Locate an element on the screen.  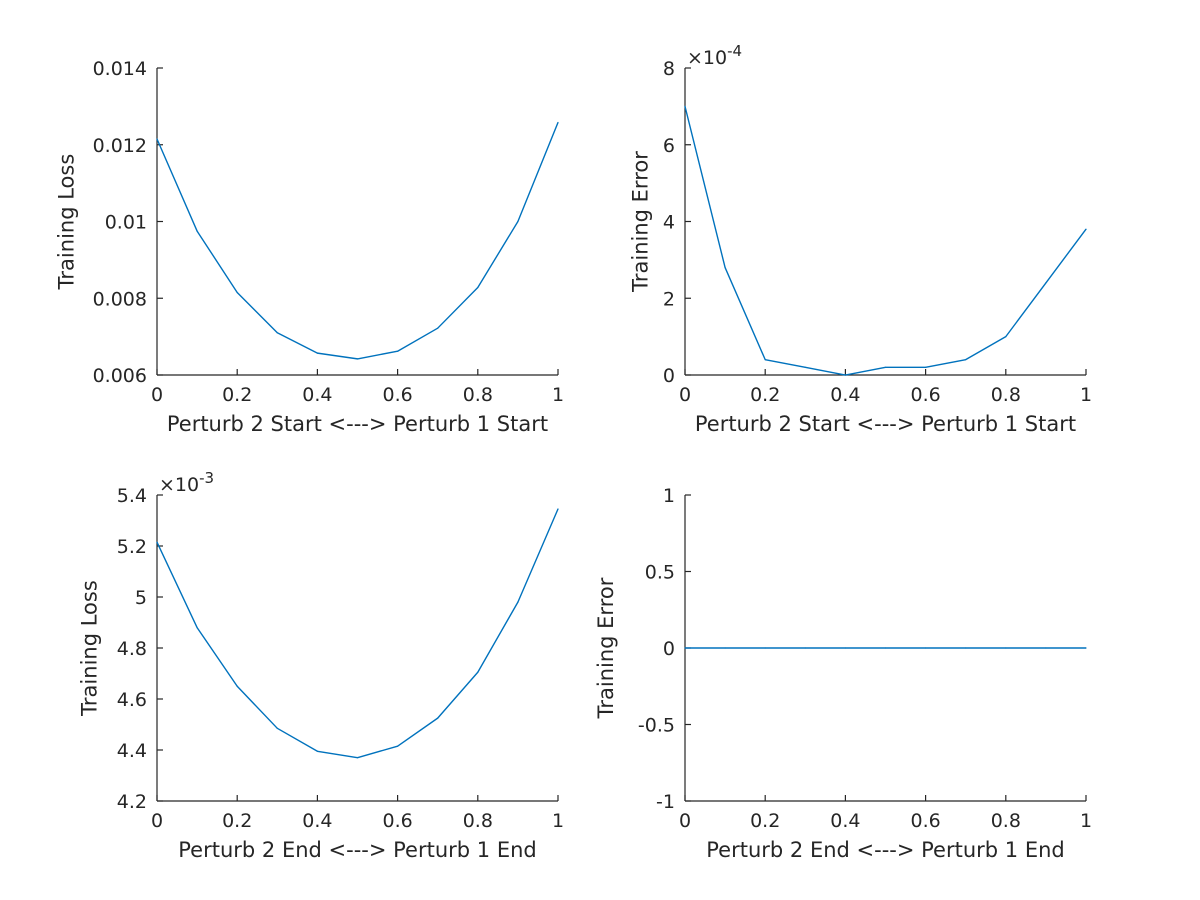
y-tick-label: 5 is located at coordinates (141, 598).